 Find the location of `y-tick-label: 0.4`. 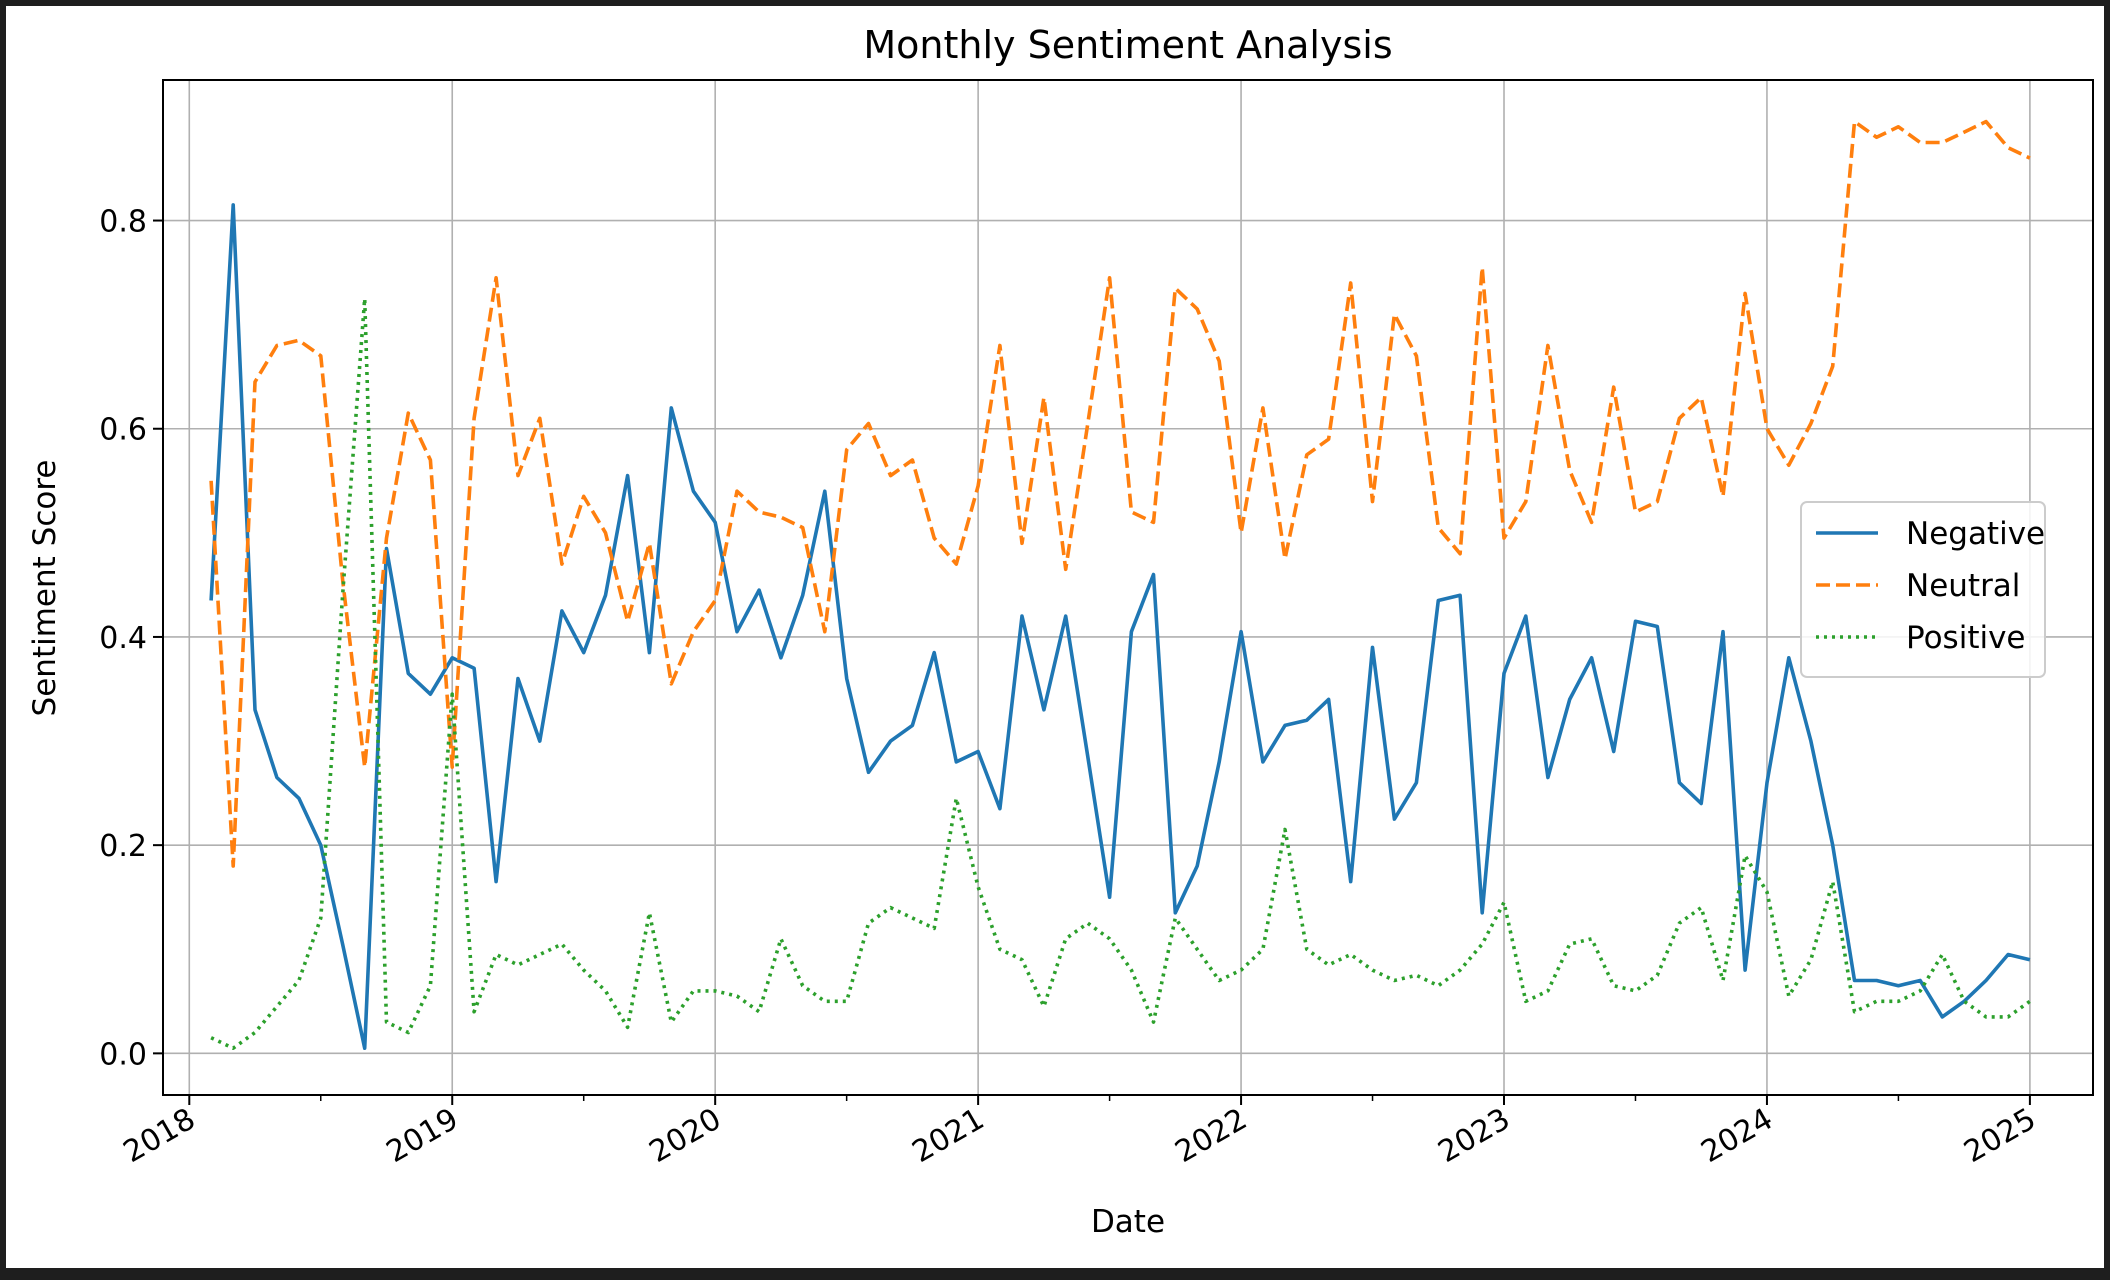

y-tick-label: 0.4 is located at coordinates (123, 638).